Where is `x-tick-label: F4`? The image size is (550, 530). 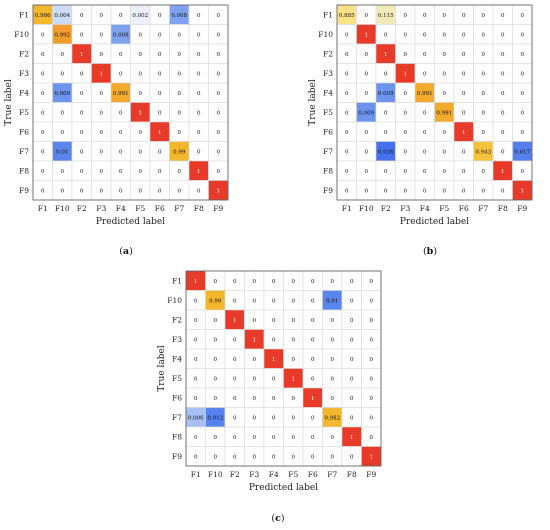 x-tick-label: F4 is located at coordinates (121, 208).